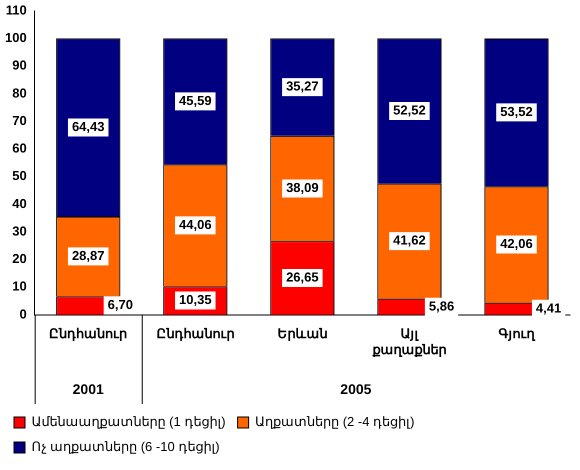 The height and width of the screenshot is (470, 580). I want to click on data-label: 64,43, so click(88, 126).